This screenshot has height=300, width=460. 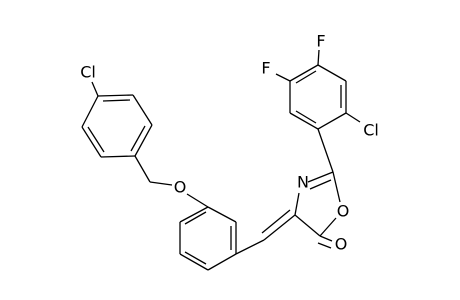 What do you see at coordinates (303, 182) in the screenshot?
I see `atom-label: N` at bounding box center [303, 182].